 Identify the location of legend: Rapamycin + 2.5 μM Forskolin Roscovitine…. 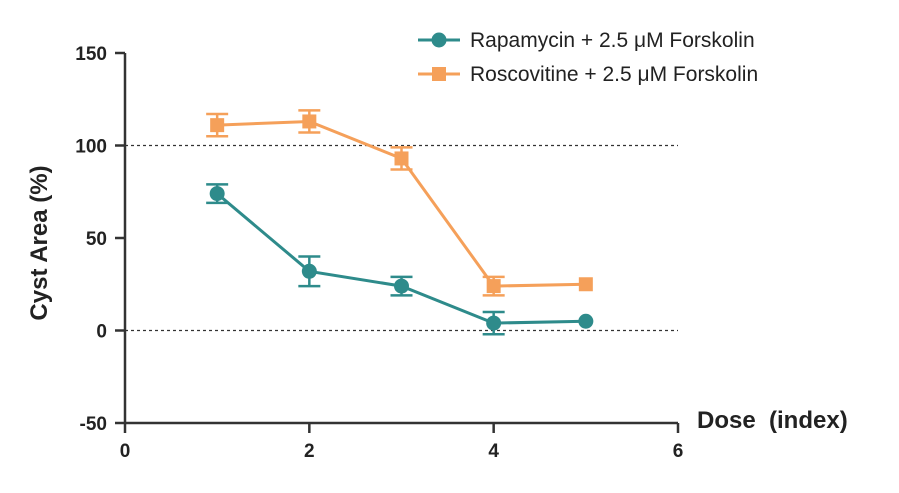
(588, 57).